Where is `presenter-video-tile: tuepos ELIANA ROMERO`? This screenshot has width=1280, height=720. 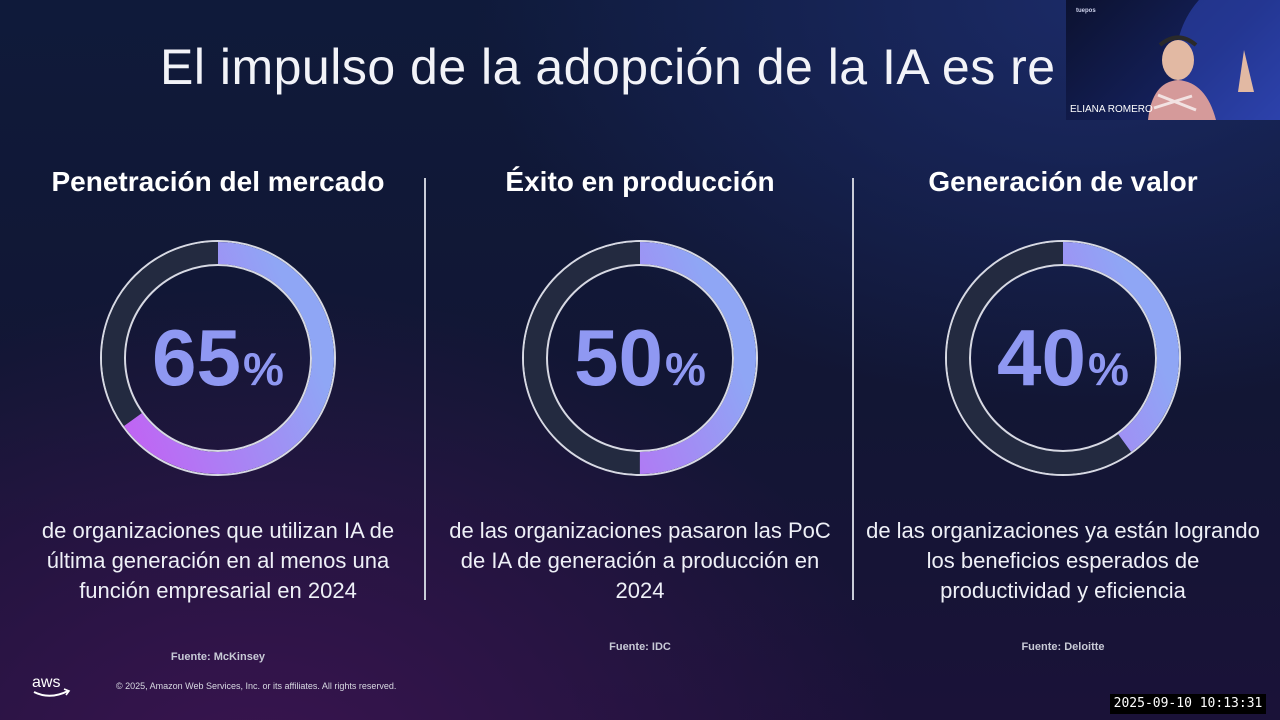
presenter-video-tile: tuepos ELIANA ROMERO is located at coordinates (1173, 60).